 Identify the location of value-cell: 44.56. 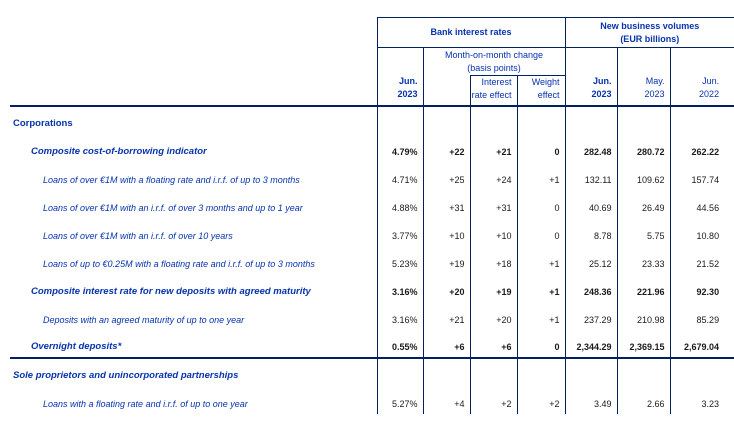
(708, 208).